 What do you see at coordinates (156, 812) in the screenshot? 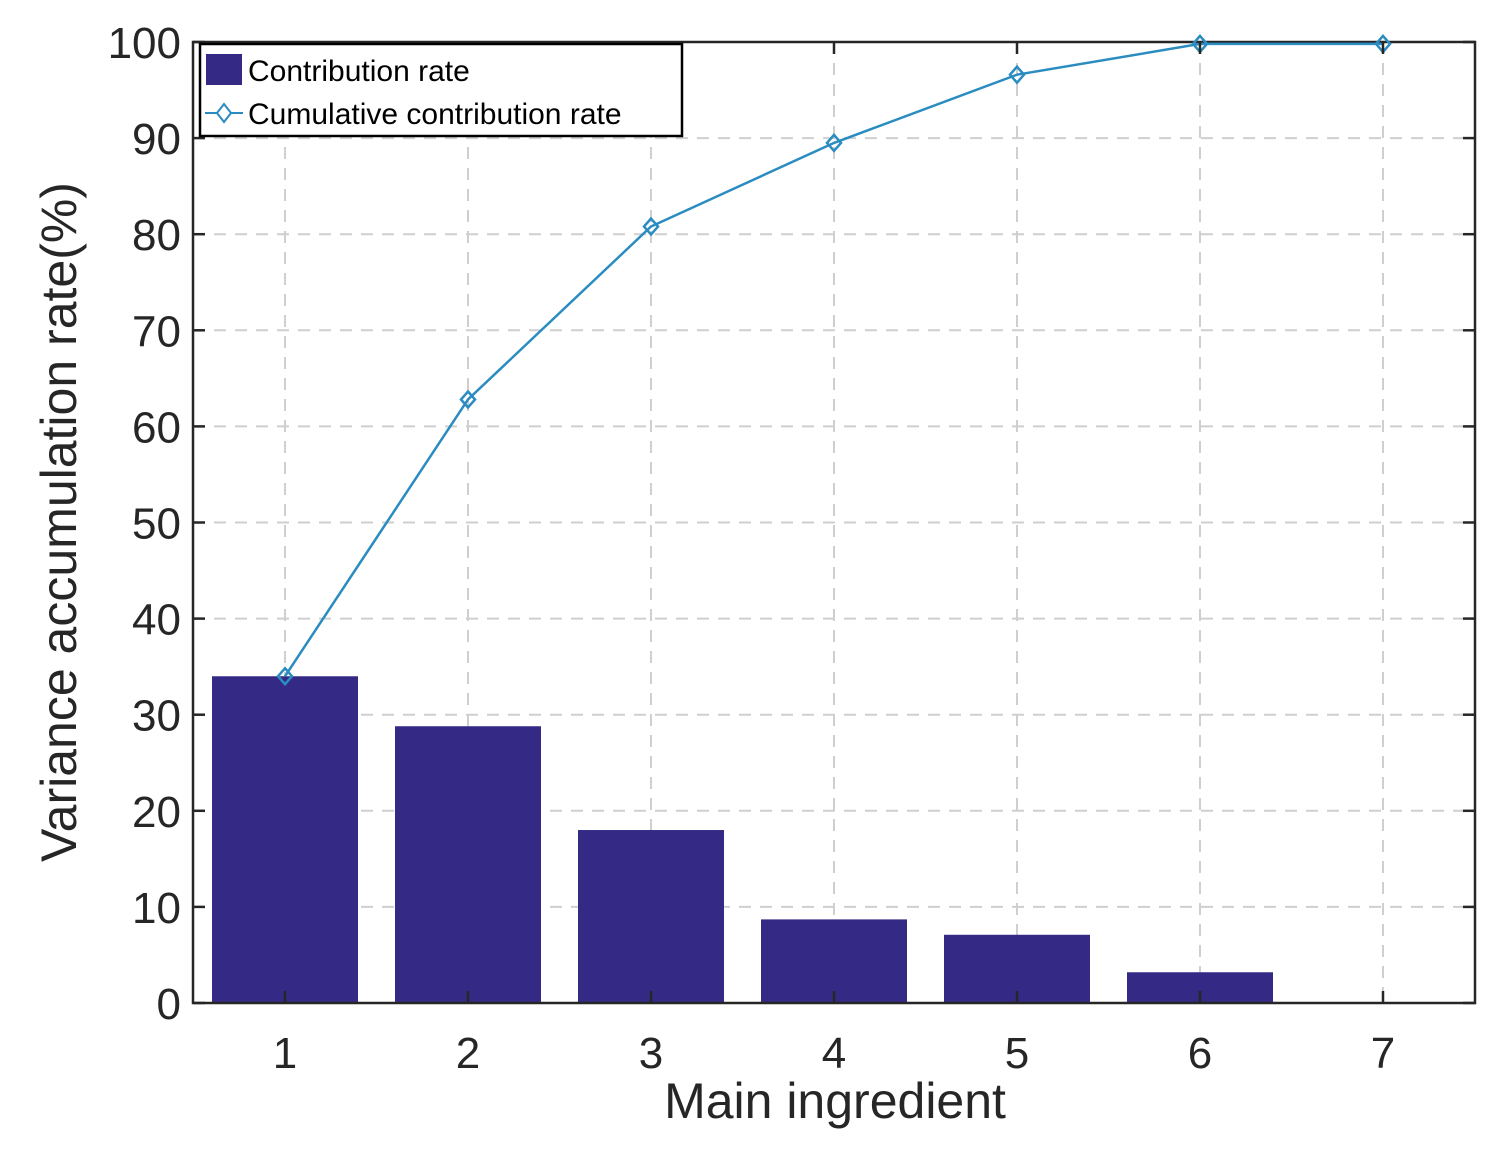
I see `y-tick-label: 20` at bounding box center [156, 812].